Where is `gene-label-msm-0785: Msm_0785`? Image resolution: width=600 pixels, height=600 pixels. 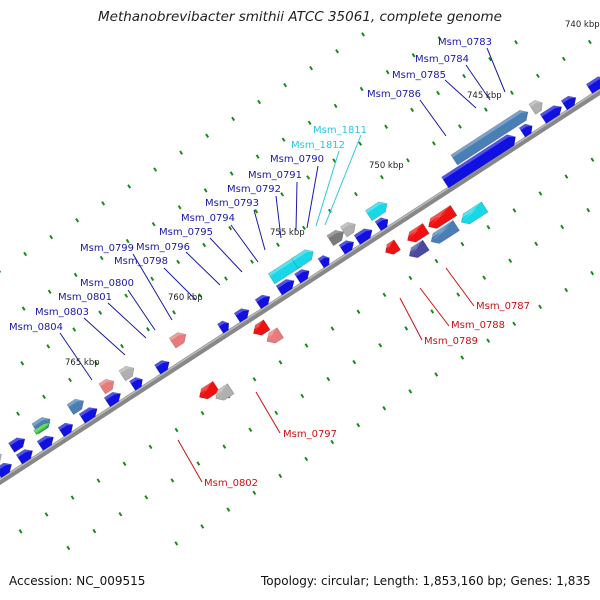 gene-label-msm-0785: Msm_0785 is located at coordinates (419, 75).